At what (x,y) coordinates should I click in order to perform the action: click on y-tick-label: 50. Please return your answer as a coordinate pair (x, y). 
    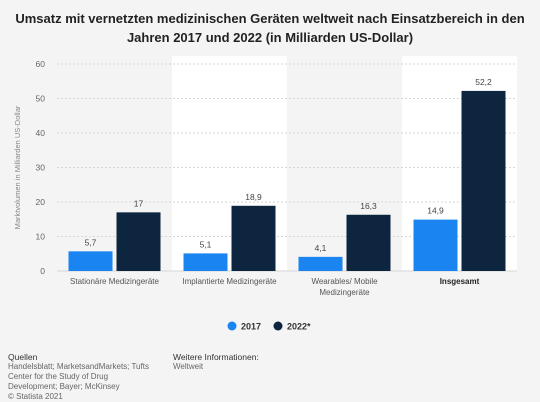
    Looking at the image, I should click on (41, 99).